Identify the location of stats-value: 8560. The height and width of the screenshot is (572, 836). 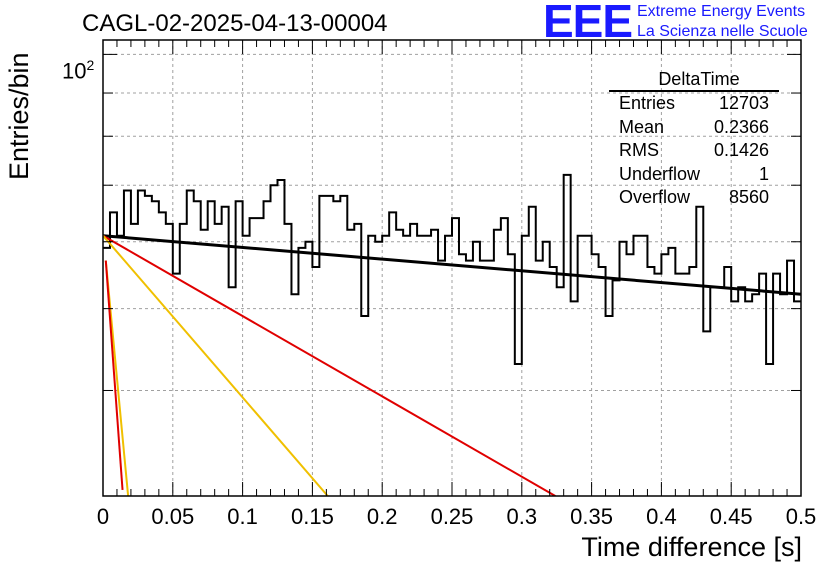
(748, 197).